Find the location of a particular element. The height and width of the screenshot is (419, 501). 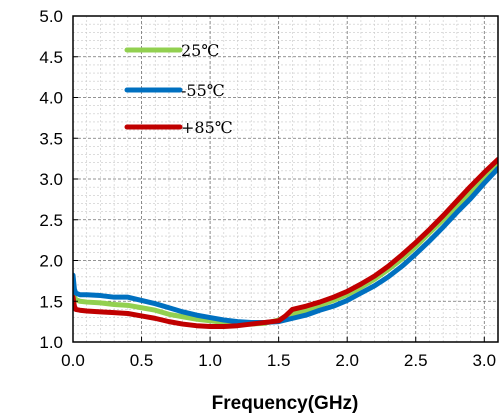

x-tick-label: 2.0 is located at coordinates (347, 360).